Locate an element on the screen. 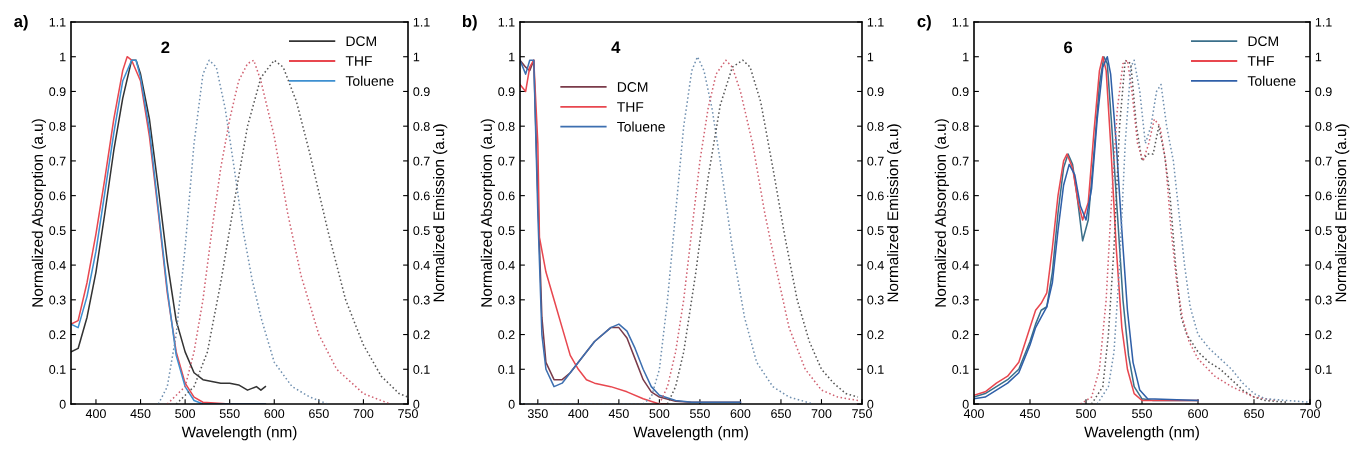 The image size is (1362, 462). chart-title: b) is located at coordinates (469, 22).